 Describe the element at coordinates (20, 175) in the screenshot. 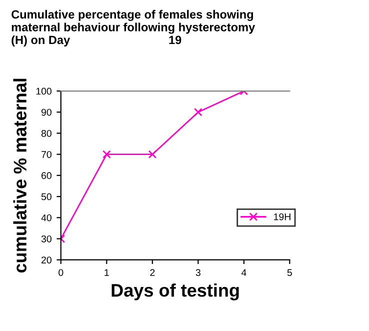

I see `y-axis-title: cumulative % maternal` at that location.